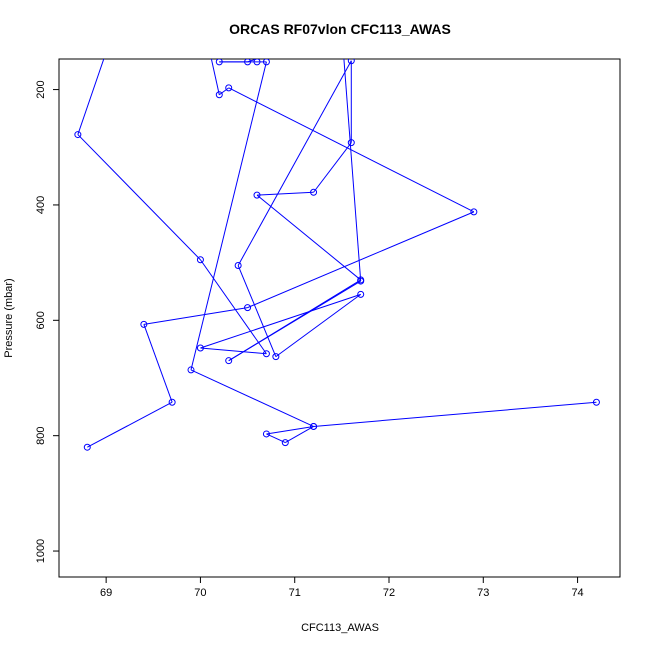 The height and width of the screenshot is (655, 650). I want to click on x-tick-label: 73, so click(483, 593).